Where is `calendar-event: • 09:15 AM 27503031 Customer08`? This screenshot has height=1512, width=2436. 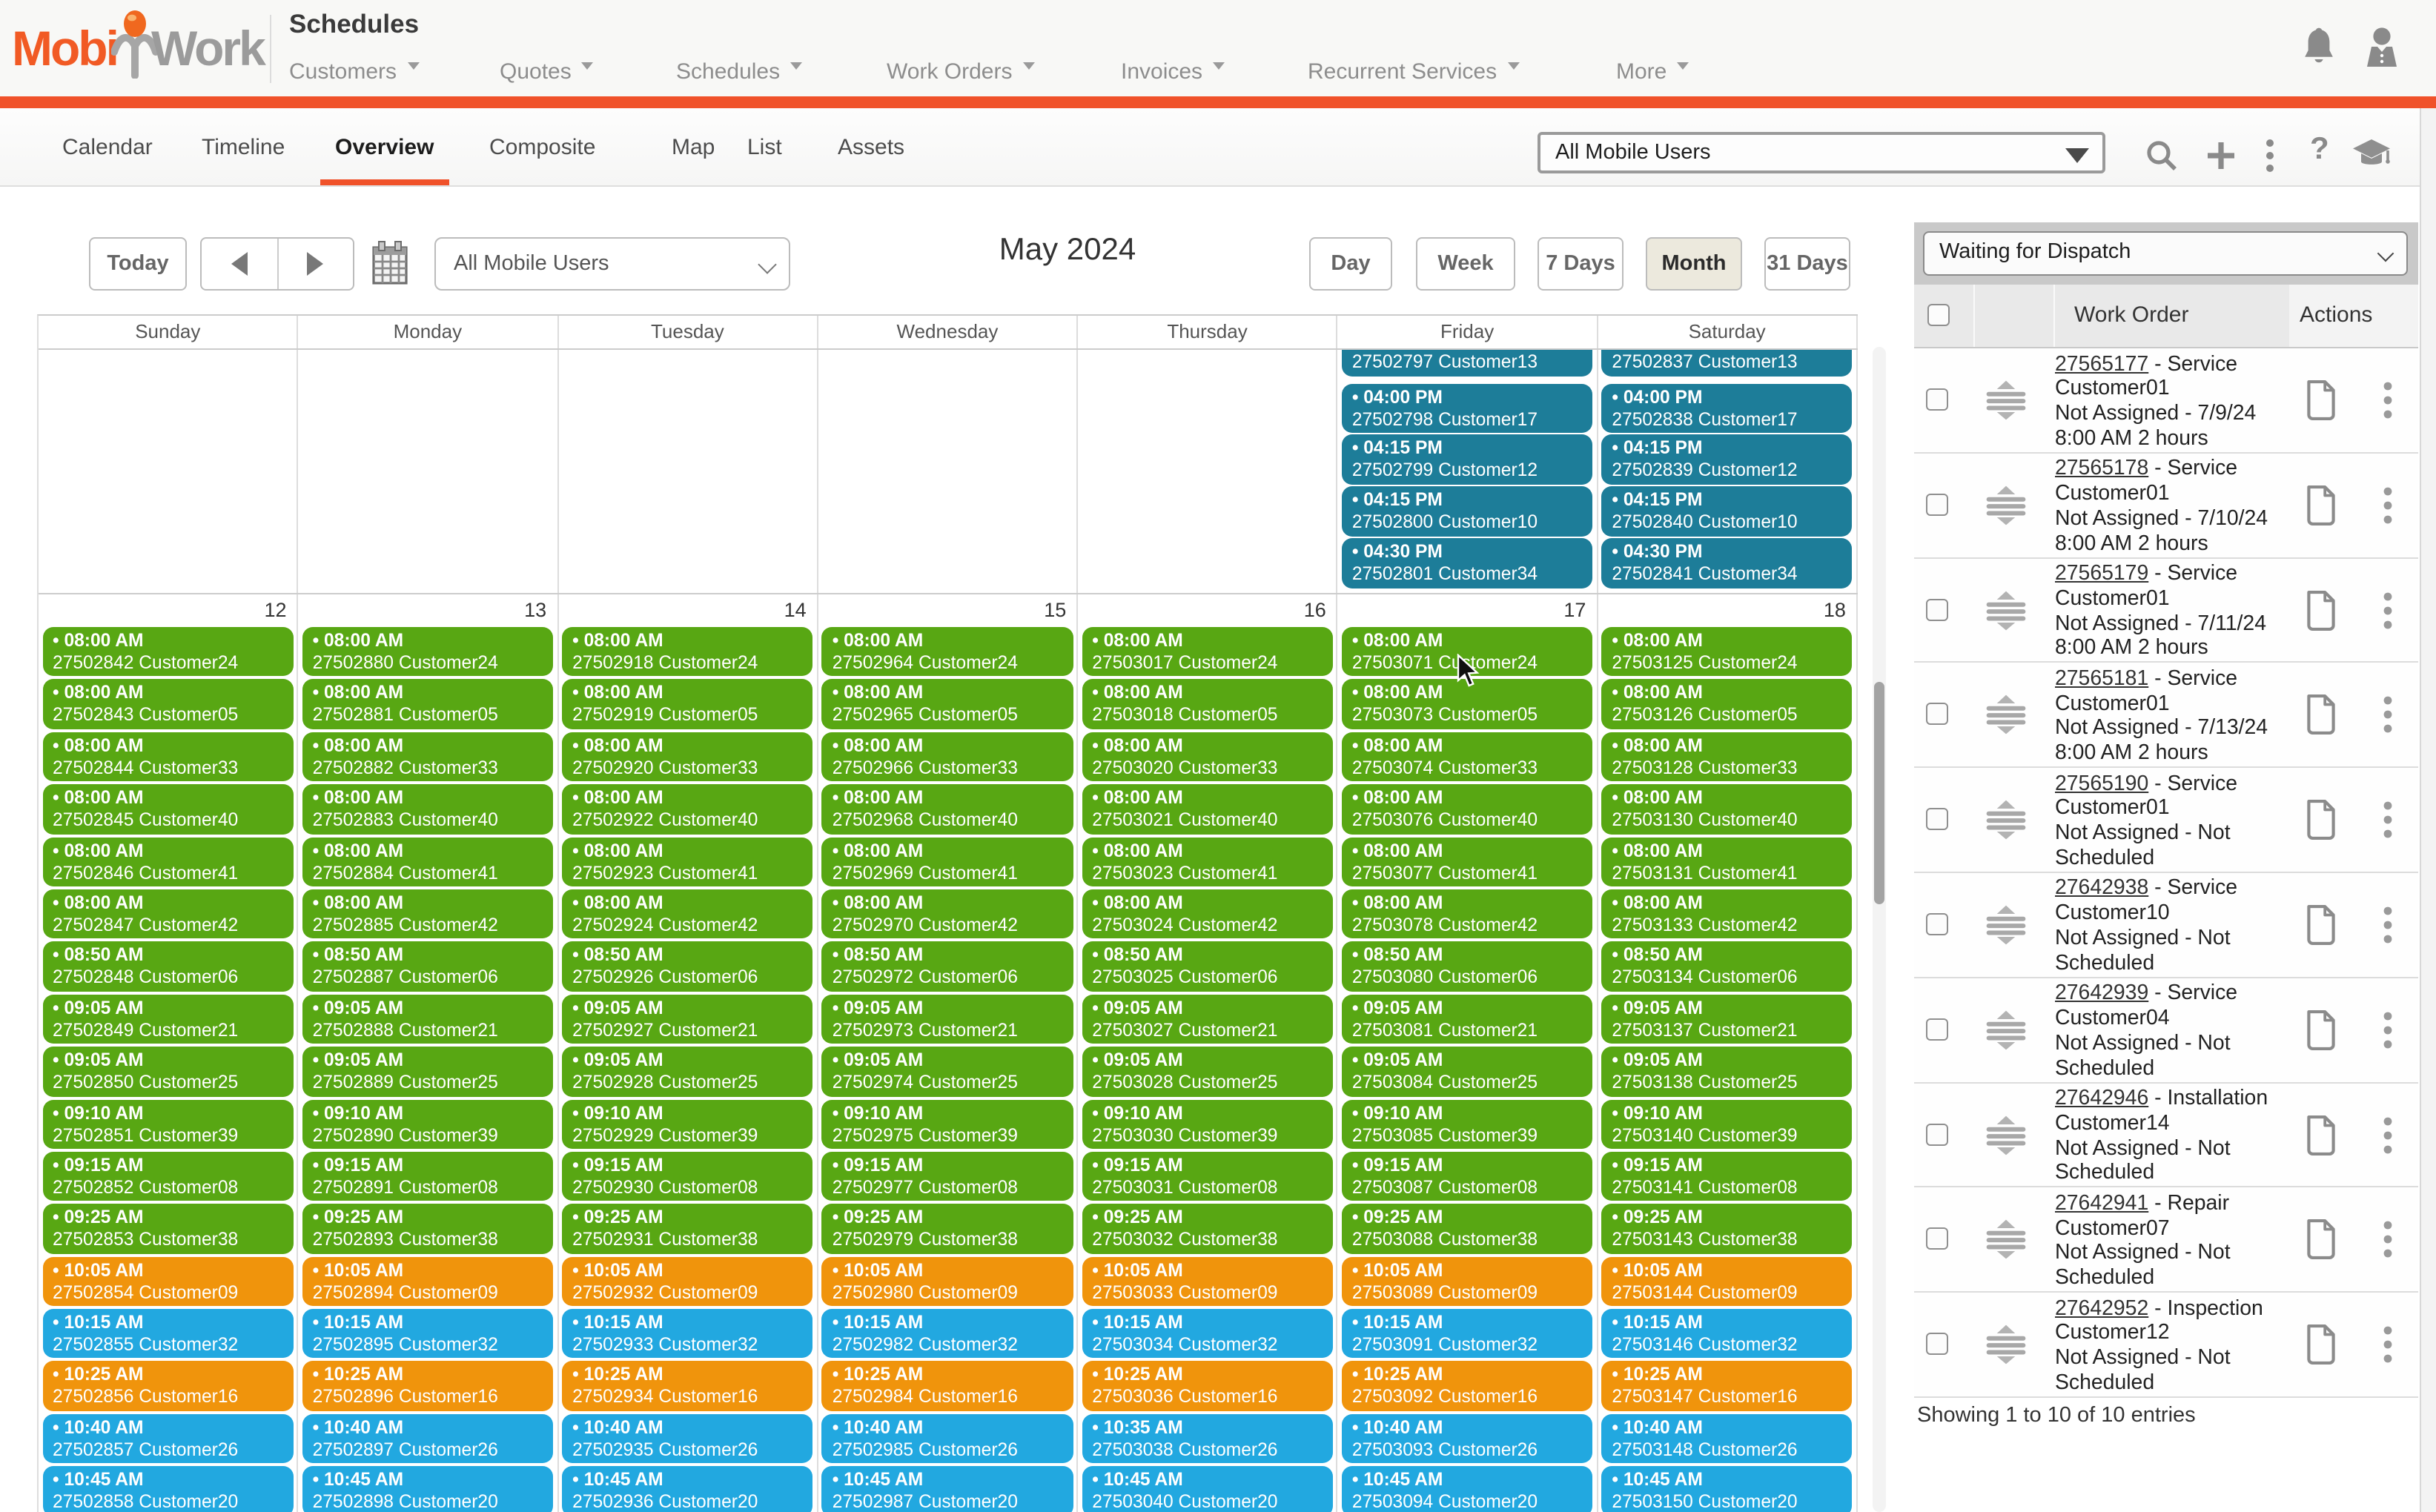
calendar-event: • 09:15 AM 27503031 Customer08 is located at coordinates (1207, 1176).